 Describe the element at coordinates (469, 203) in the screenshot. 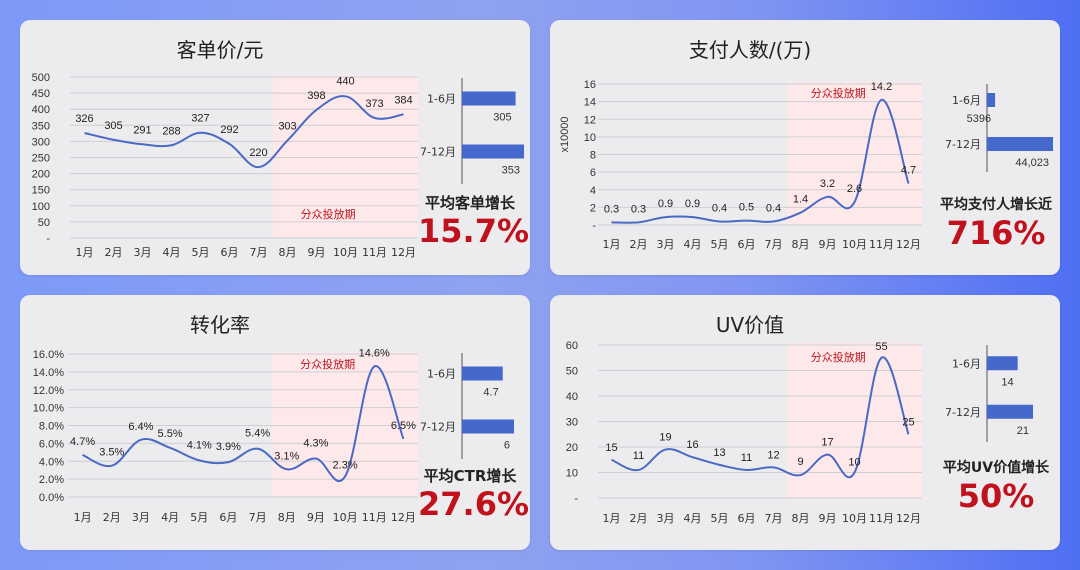

I see `stat-label: 平均客单增长` at that location.